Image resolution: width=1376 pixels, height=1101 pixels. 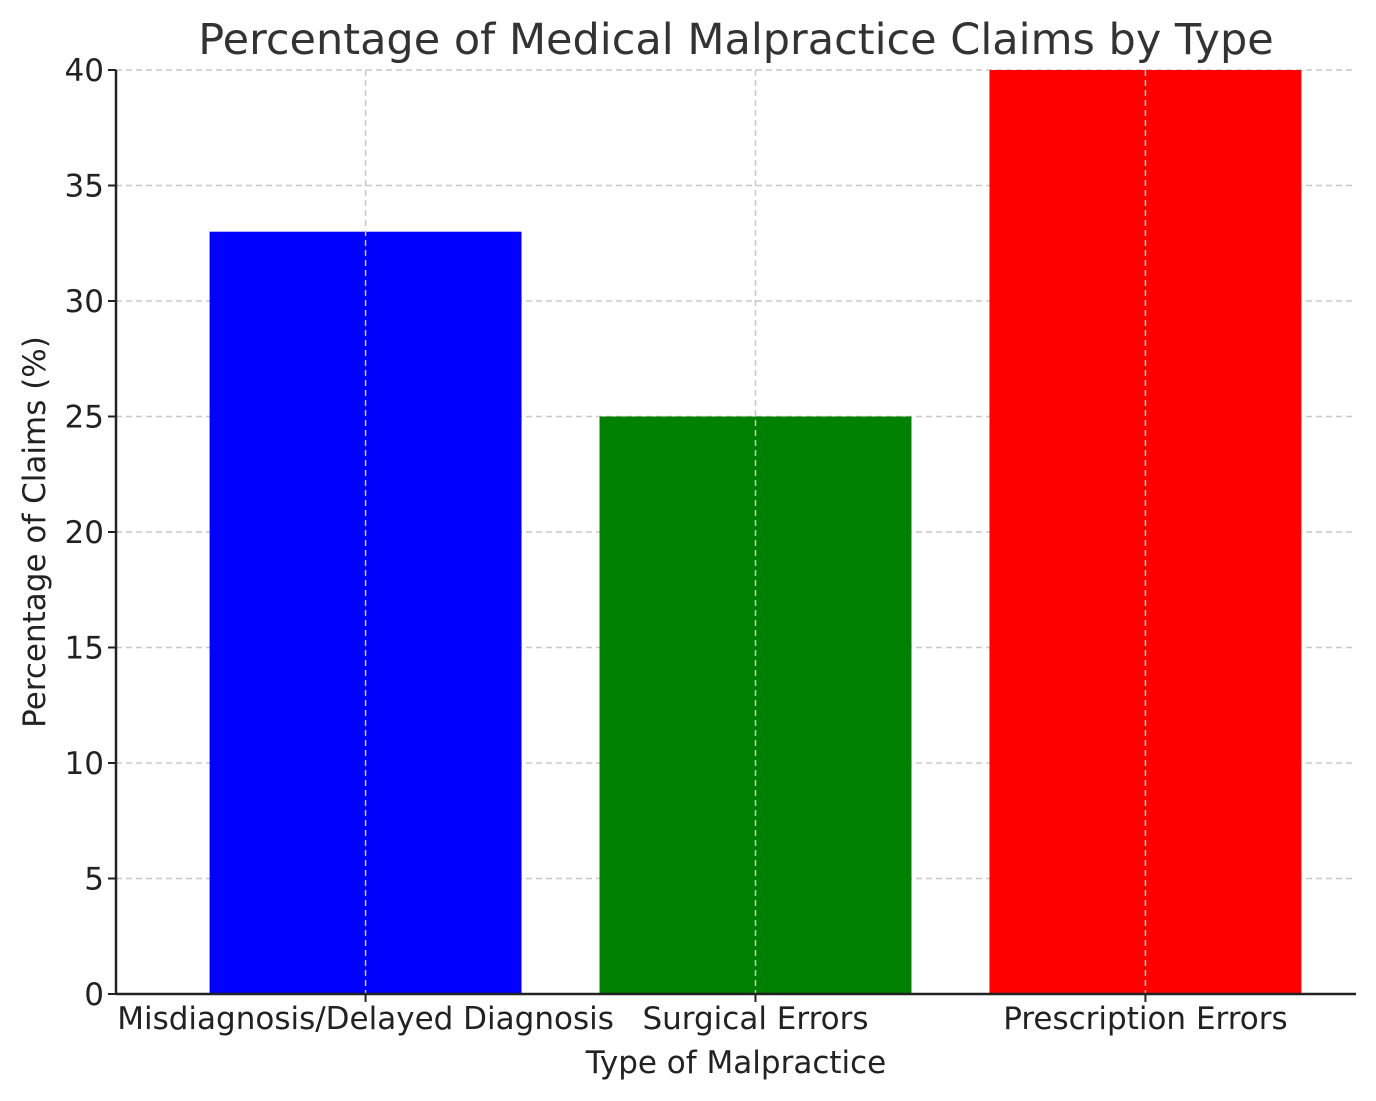 I want to click on x-tick-label: Misdiagnosis/Delayed Diagnosis, so click(x=365, y=1019).